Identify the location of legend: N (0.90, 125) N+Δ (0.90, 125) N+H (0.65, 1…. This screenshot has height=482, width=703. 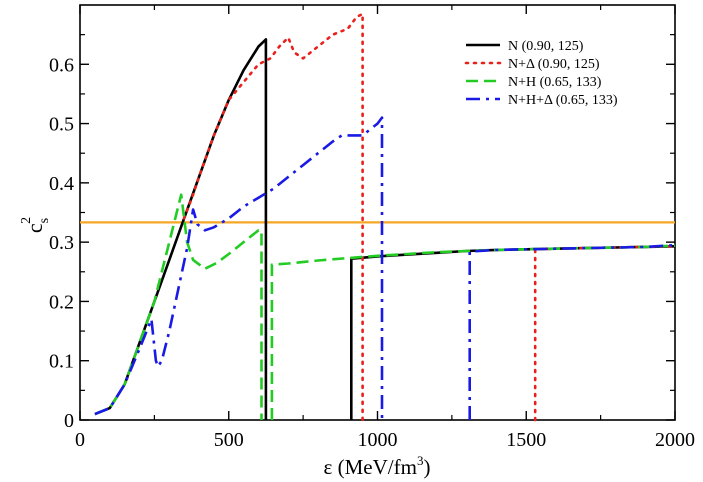
(541, 73).